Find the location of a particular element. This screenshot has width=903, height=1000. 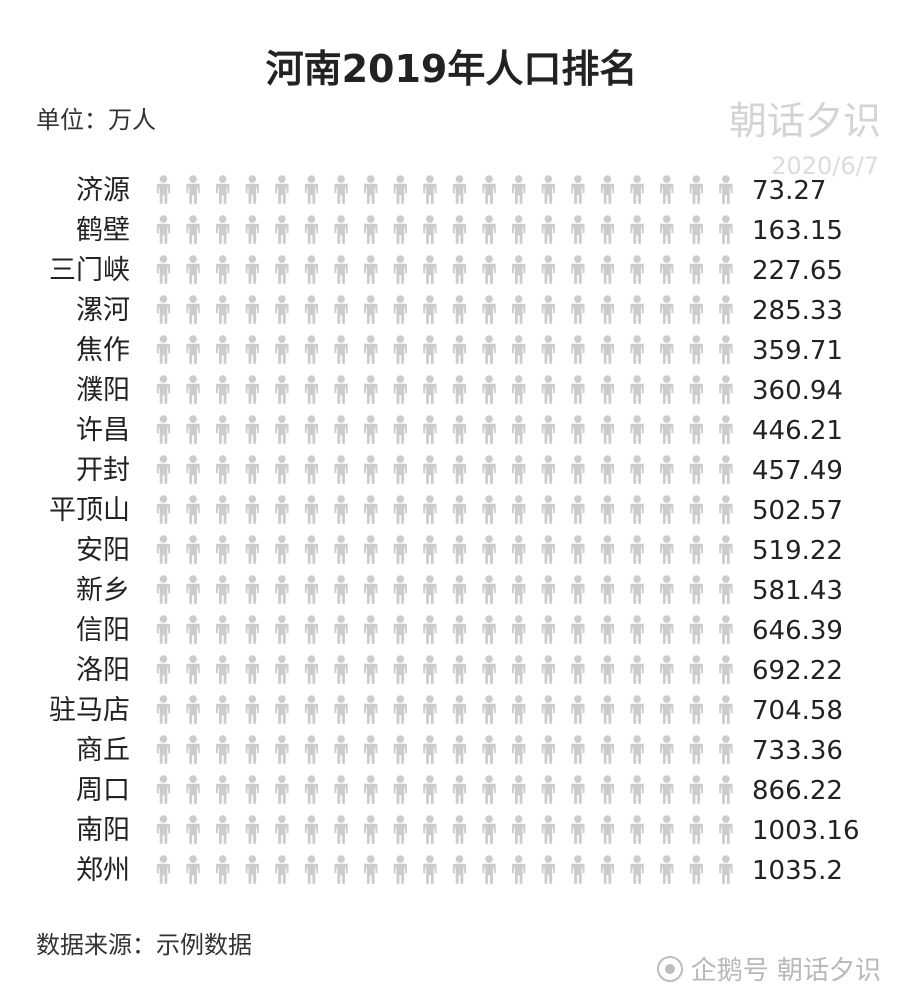

chart-row: 济源 73.27 is located at coordinates (451, 190).